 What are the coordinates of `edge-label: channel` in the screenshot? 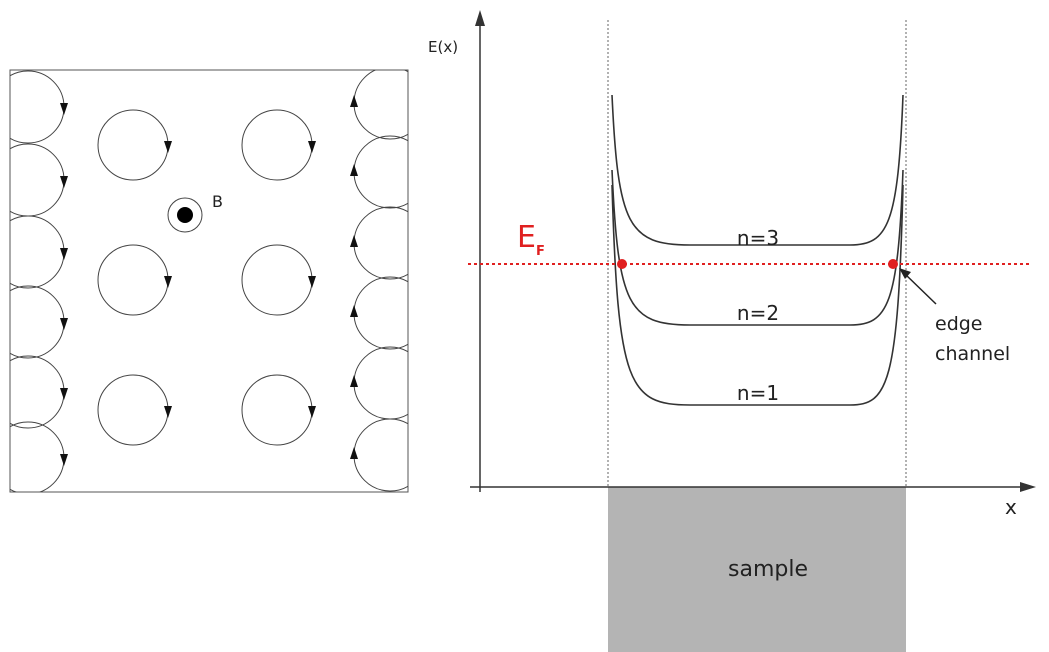 It's located at (972, 354).